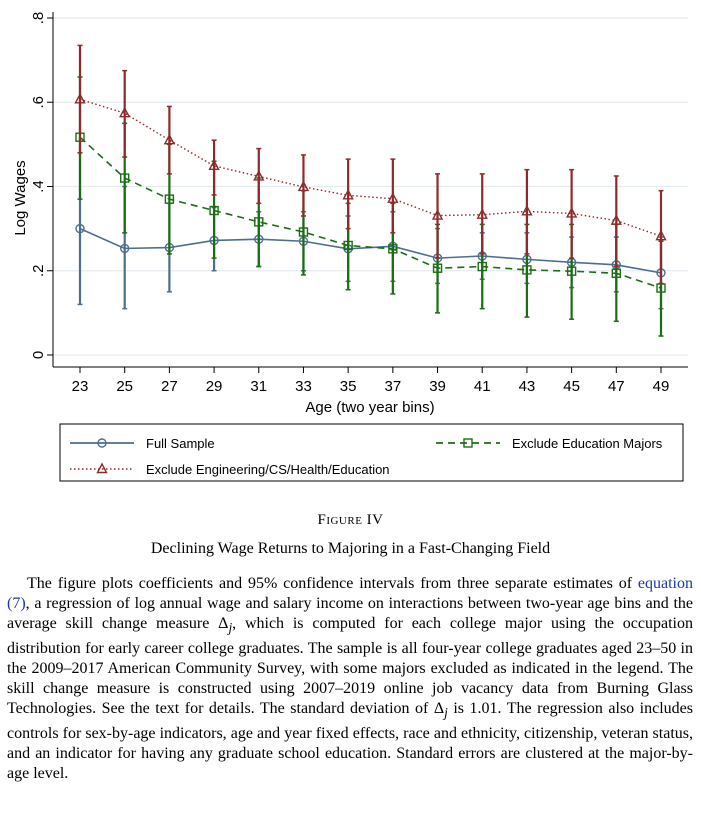 The height and width of the screenshot is (825, 701). I want to click on x-tick-label: 33, so click(303, 386).